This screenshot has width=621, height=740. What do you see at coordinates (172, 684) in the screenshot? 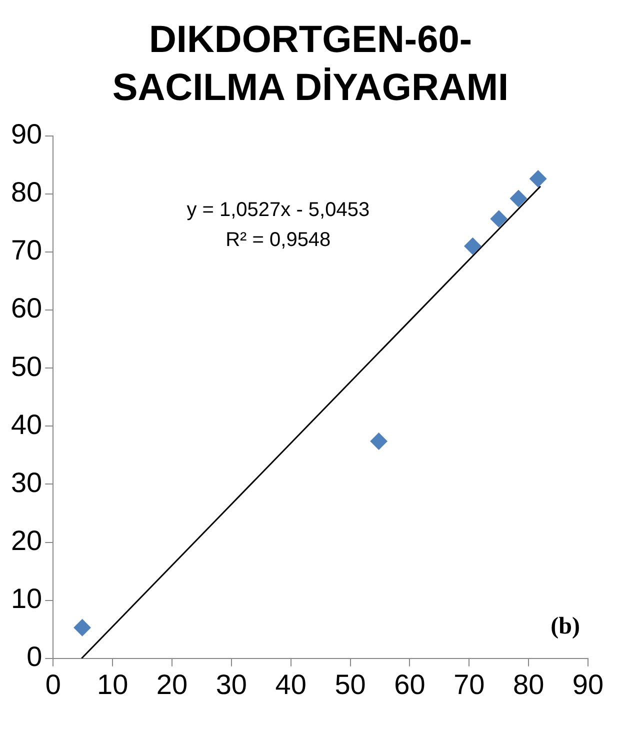
I see `x-tick-label: 20` at bounding box center [172, 684].